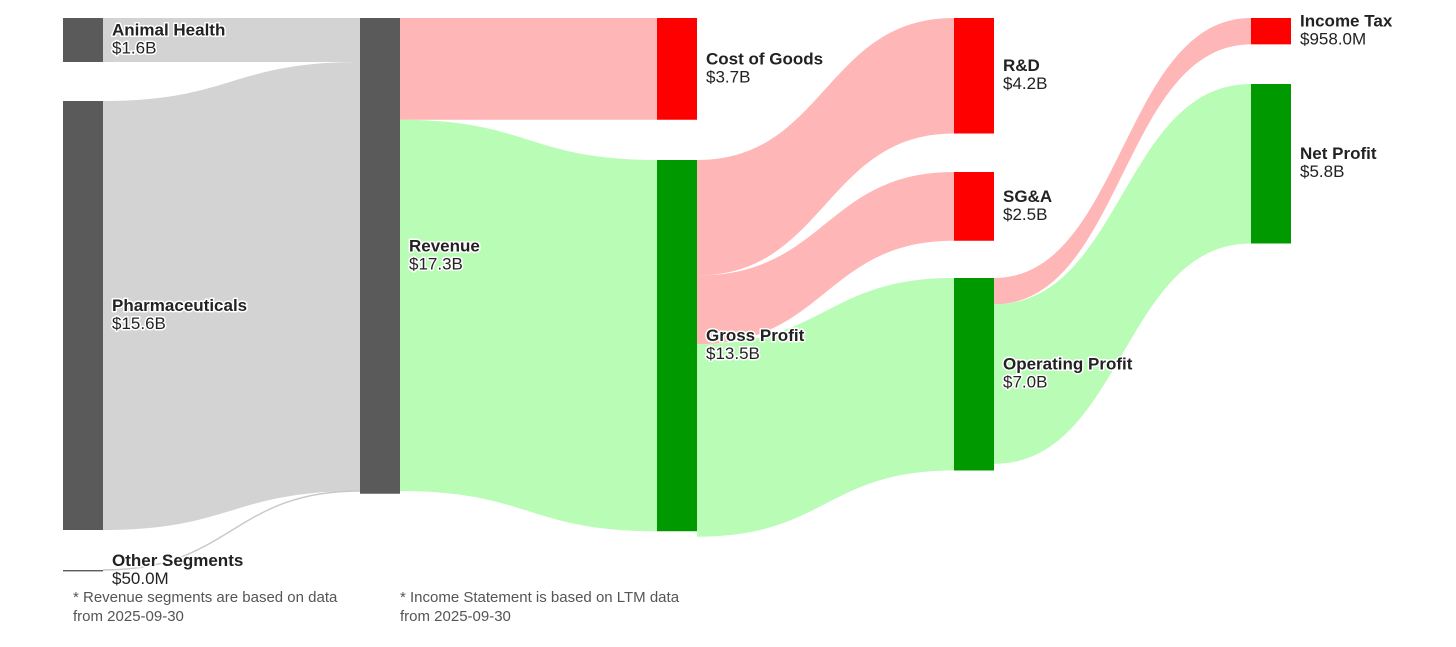 This screenshot has width=1456, height=647. I want to click on footnote: * Income Statement is based on LTM data, so click(540, 597).